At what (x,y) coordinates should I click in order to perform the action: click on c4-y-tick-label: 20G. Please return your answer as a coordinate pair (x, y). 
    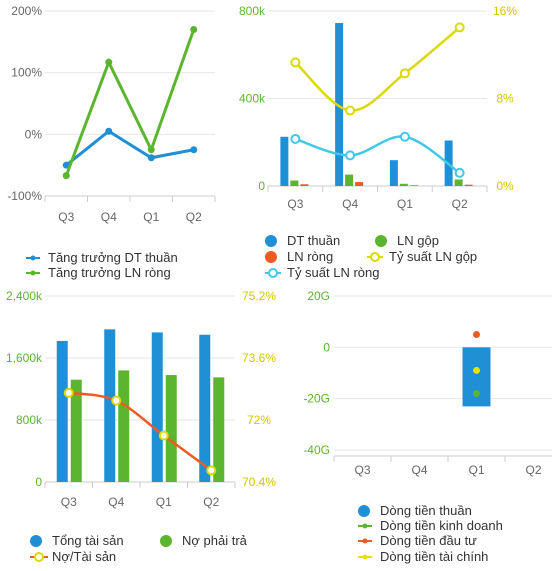
    Looking at the image, I should click on (318, 296).